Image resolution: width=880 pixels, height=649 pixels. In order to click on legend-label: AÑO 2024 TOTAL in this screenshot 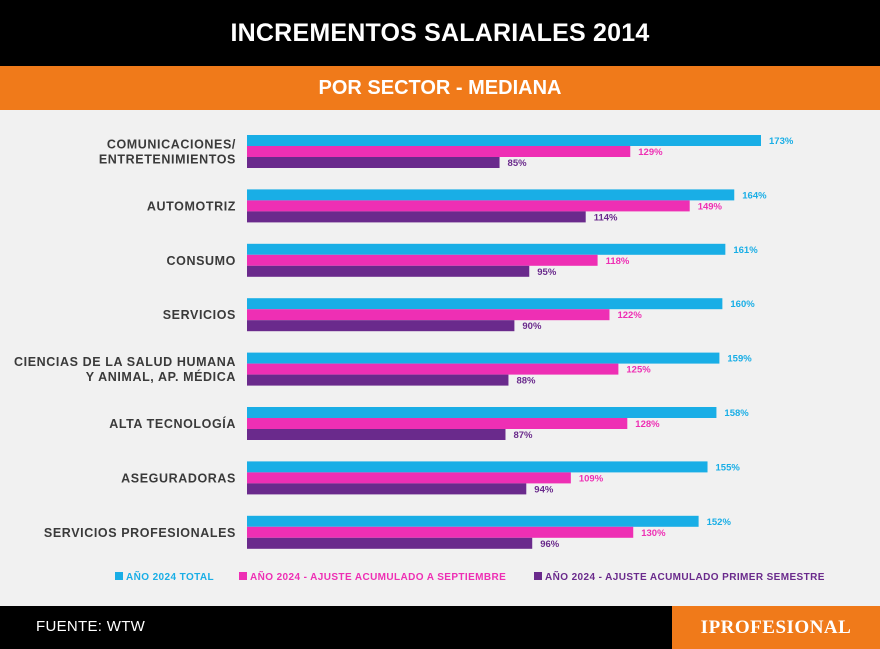, I will do `click(170, 576)`.